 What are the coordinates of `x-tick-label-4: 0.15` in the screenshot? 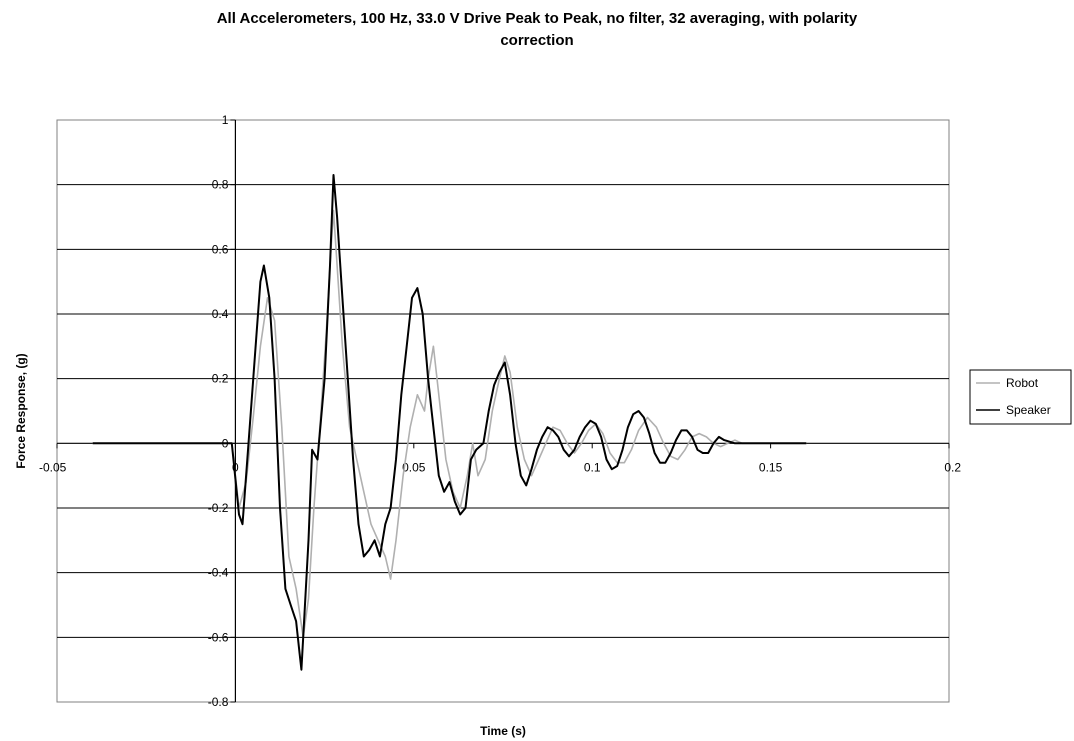 It's located at (771, 467).